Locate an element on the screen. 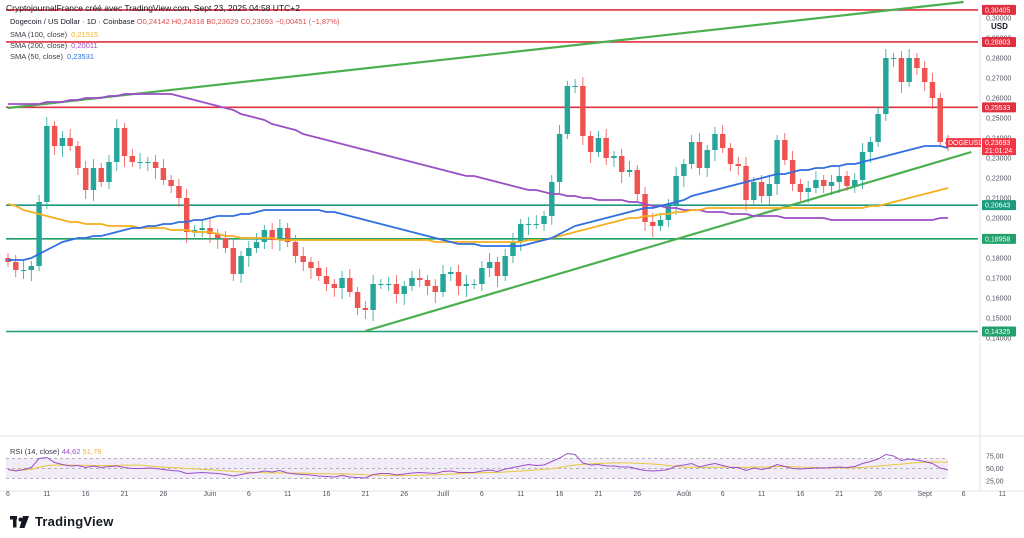 The image size is (1024, 538). current-price-label: 0,23693 is located at coordinates (997, 143).